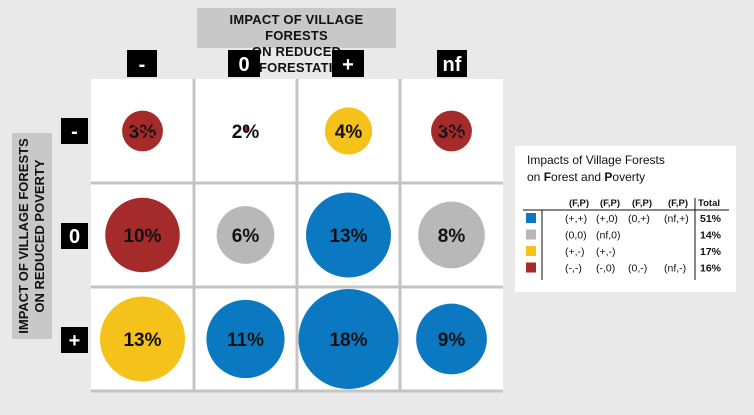 Image resolution: width=754 pixels, height=415 pixels. I want to click on row-header-label-2: +, so click(75, 341).